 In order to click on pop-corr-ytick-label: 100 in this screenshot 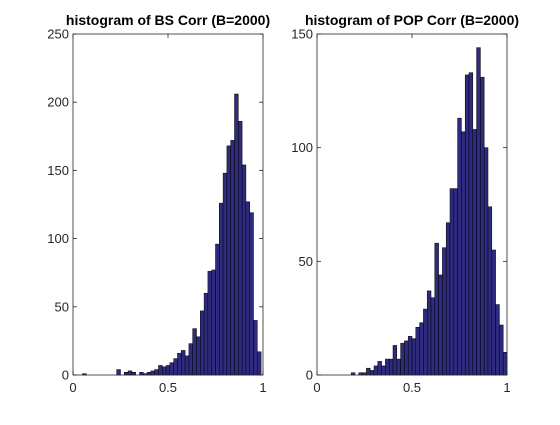, I will do `click(302, 147)`.